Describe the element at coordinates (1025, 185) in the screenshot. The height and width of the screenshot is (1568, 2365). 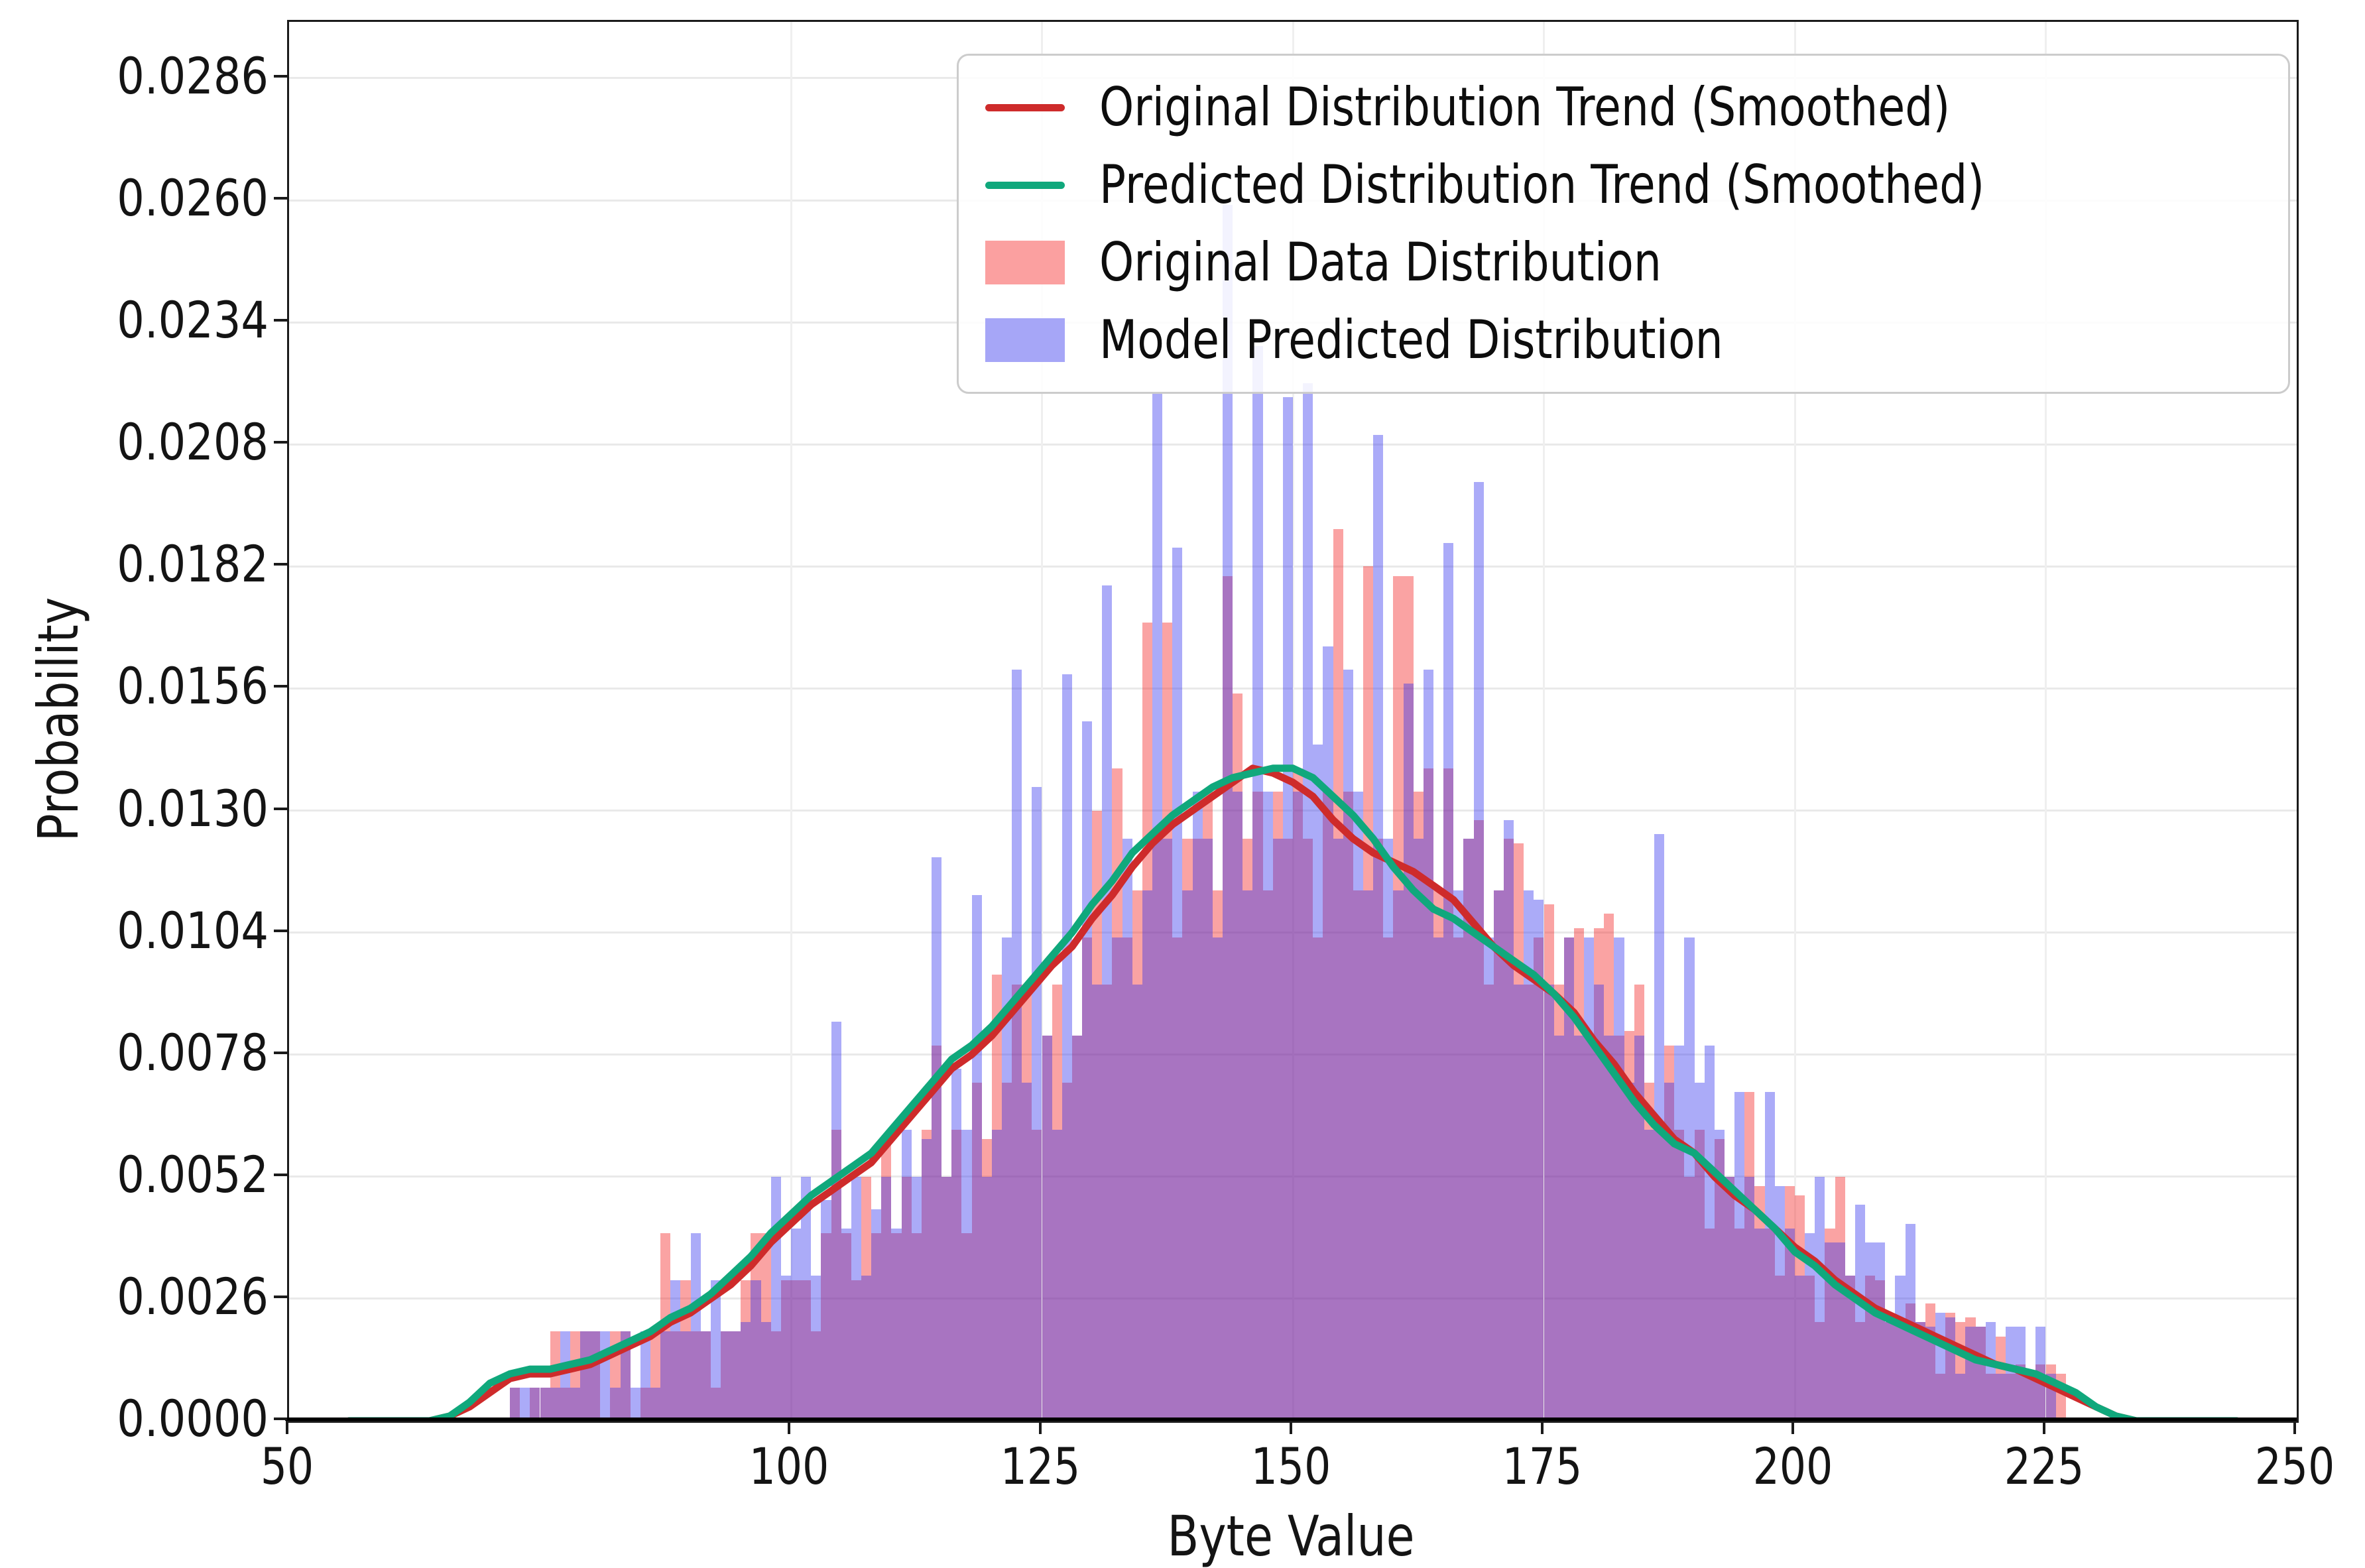
I see `green-line-swatch-icon` at that location.